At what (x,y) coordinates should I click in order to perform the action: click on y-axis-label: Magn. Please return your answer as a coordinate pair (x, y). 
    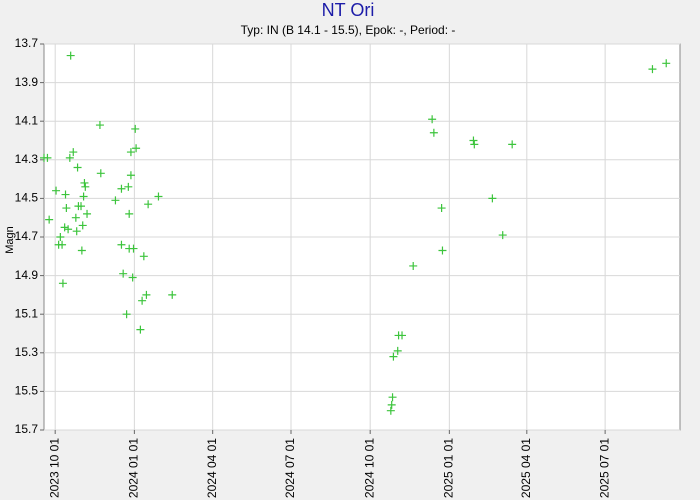
    Looking at the image, I should click on (10, 240).